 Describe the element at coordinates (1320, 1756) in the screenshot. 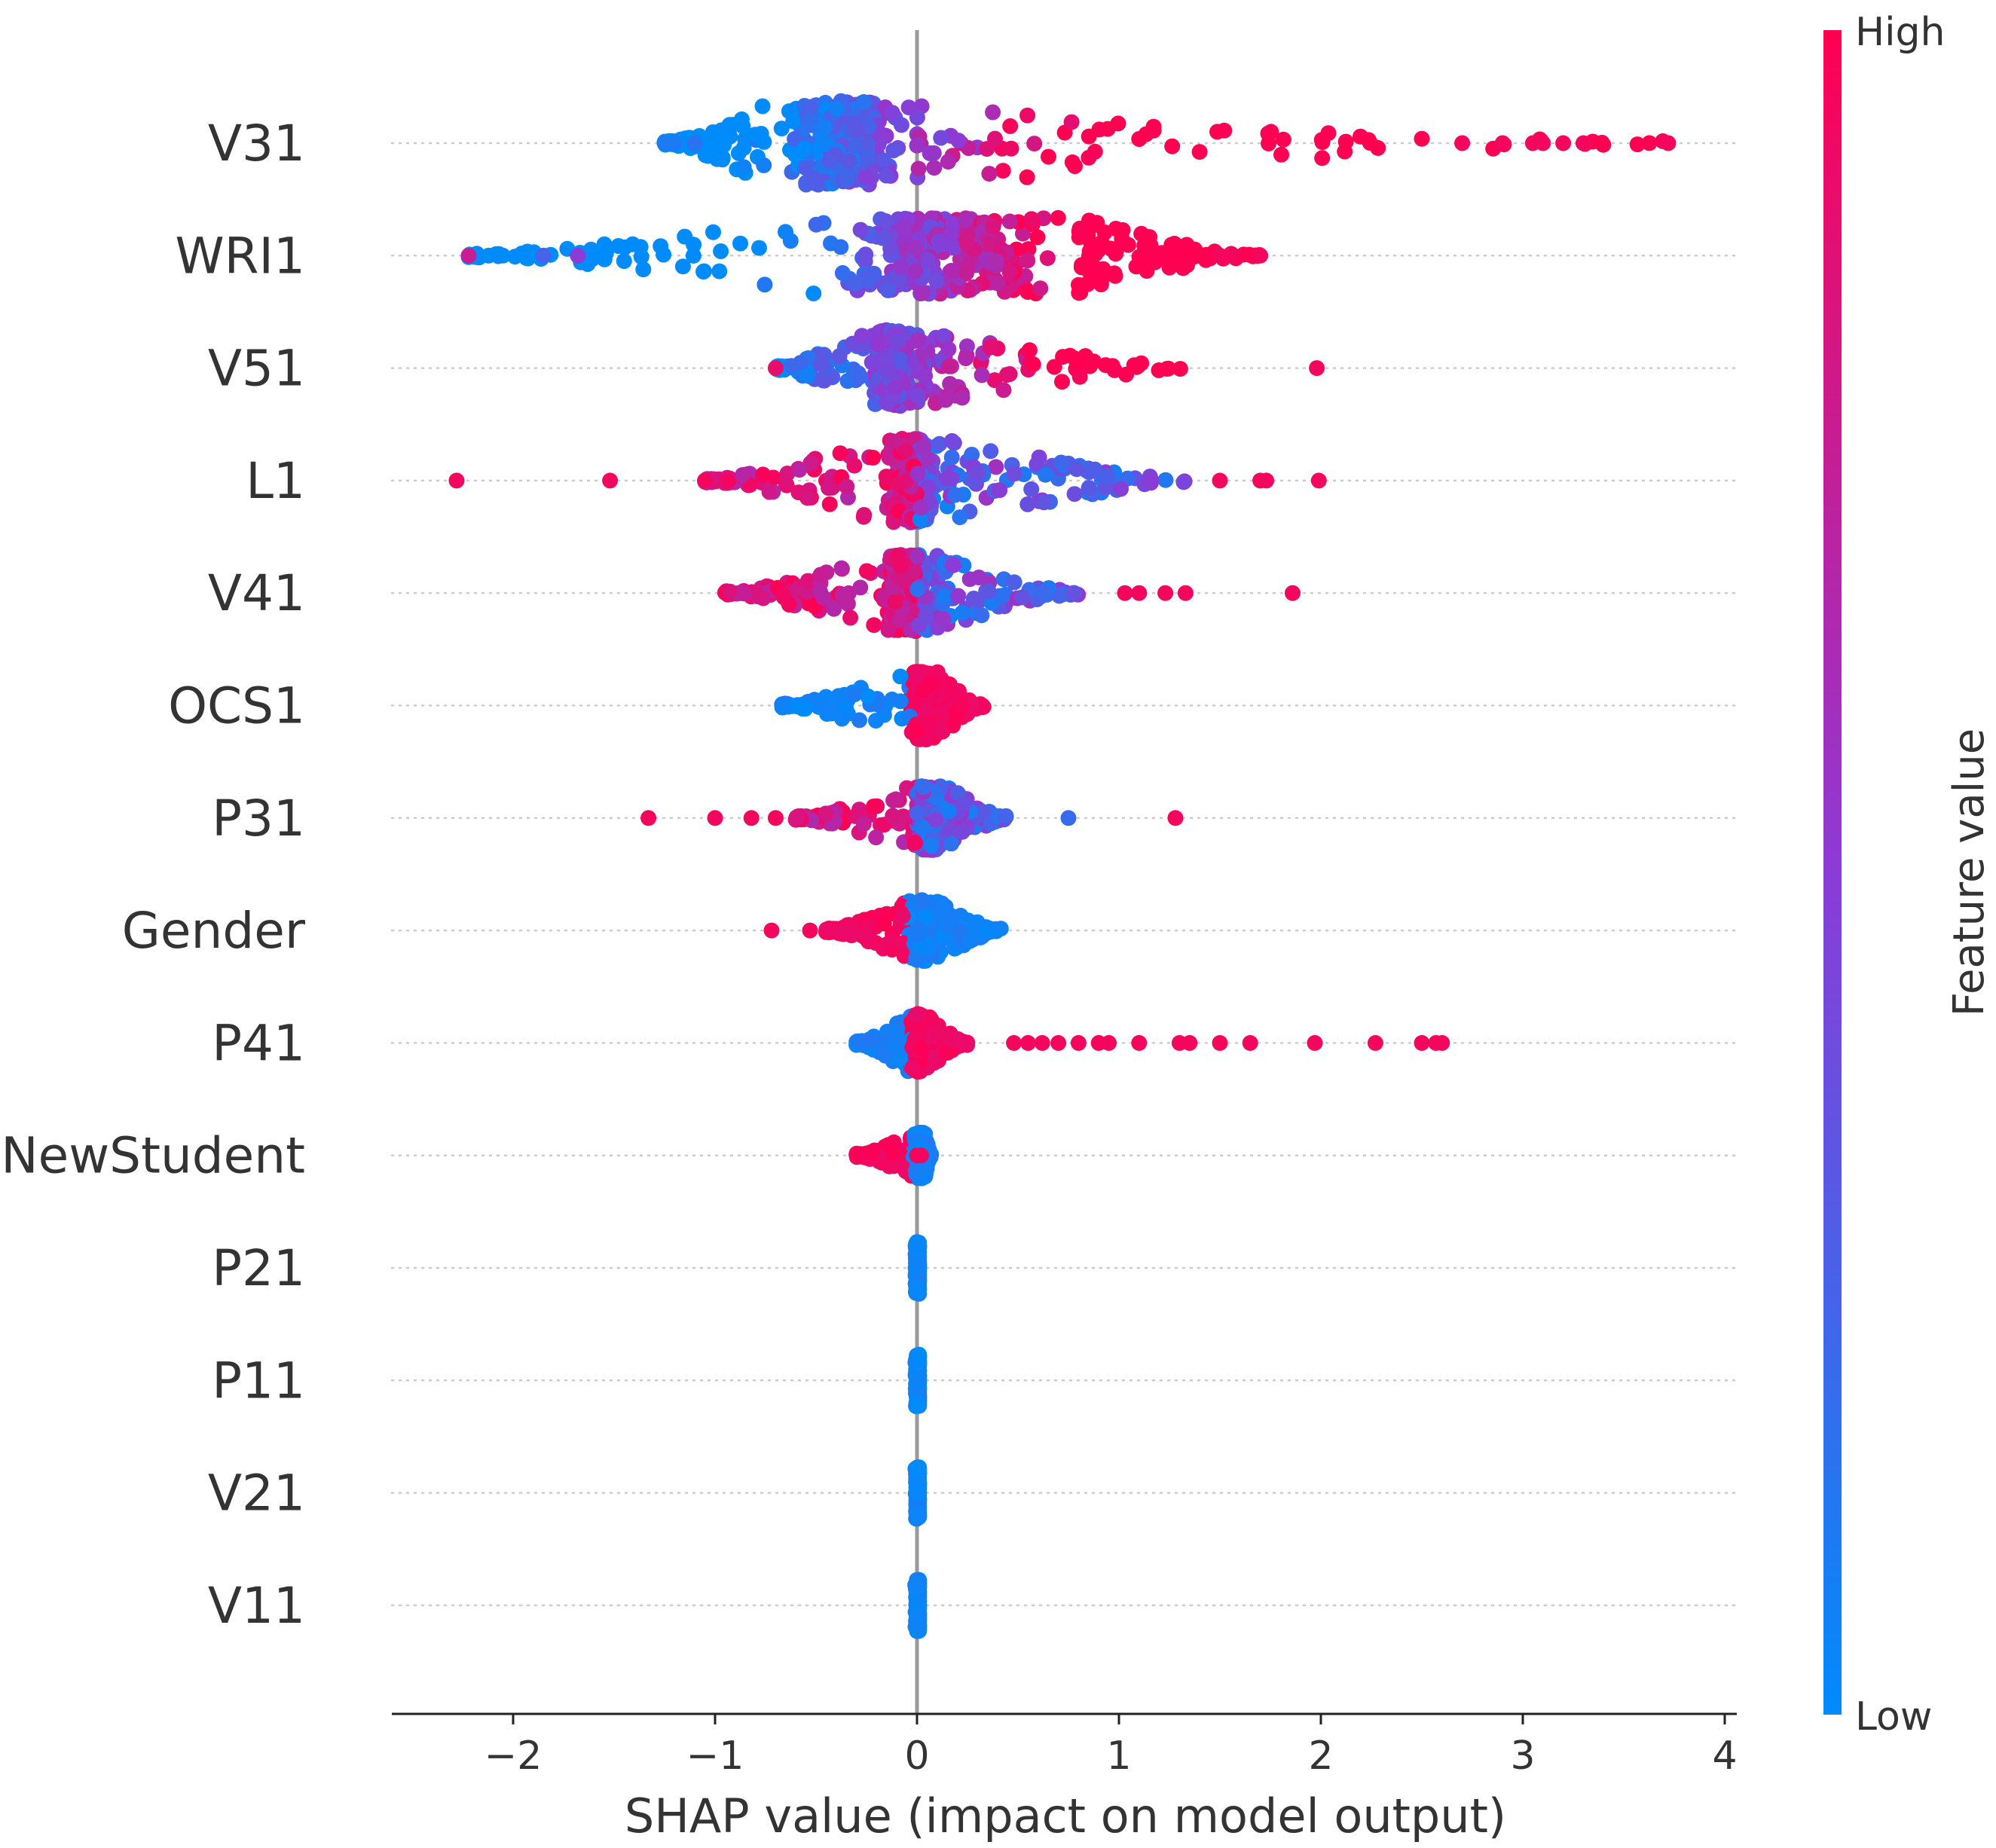

I see `x-tick-label: 2` at that location.